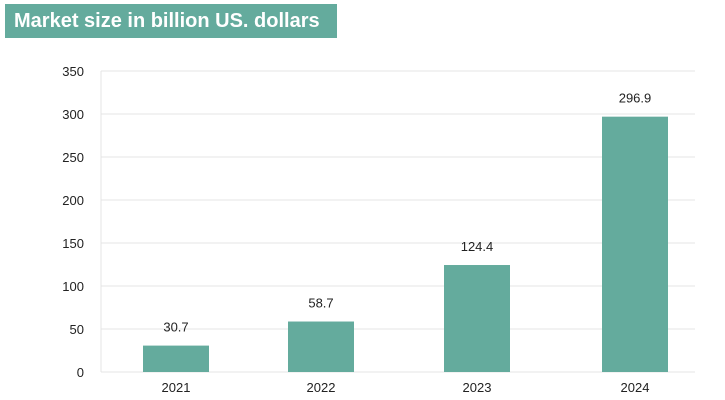  I want to click on data-label-2022: 58.7, so click(320, 303).